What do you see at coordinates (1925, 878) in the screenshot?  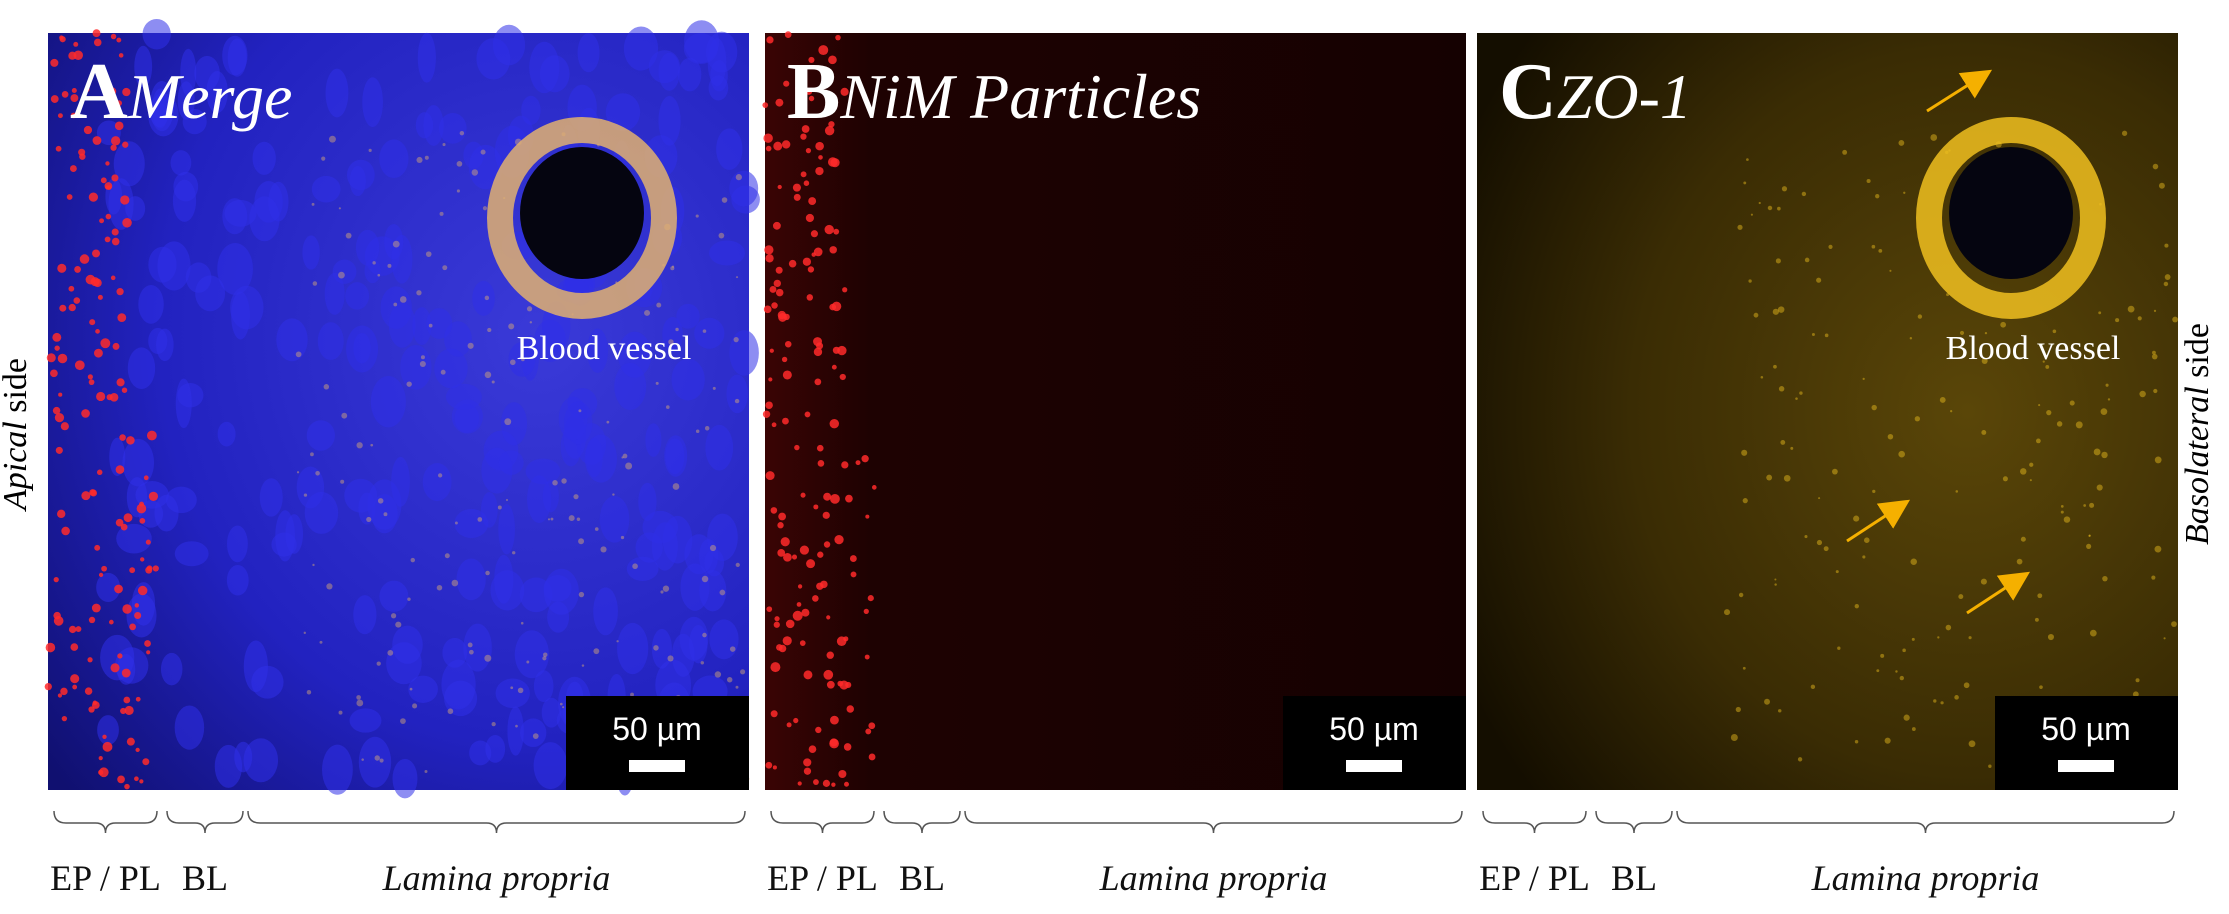 I see `region-label: Lamina propria` at bounding box center [1925, 878].